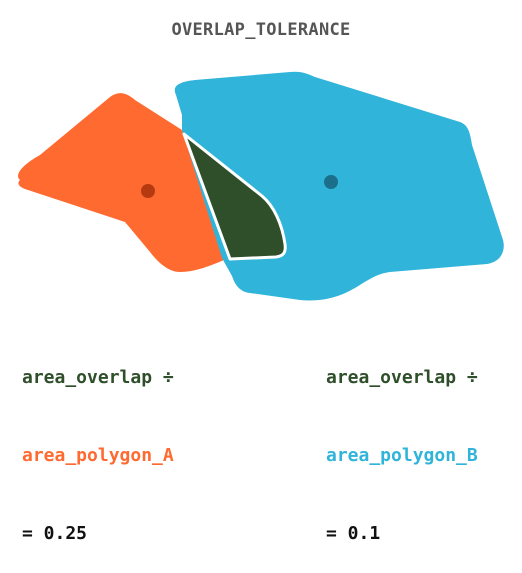 The image size is (522, 573). Describe the element at coordinates (402, 377) in the screenshot. I see `formula-b-numerator: area_overlap ÷` at that location.